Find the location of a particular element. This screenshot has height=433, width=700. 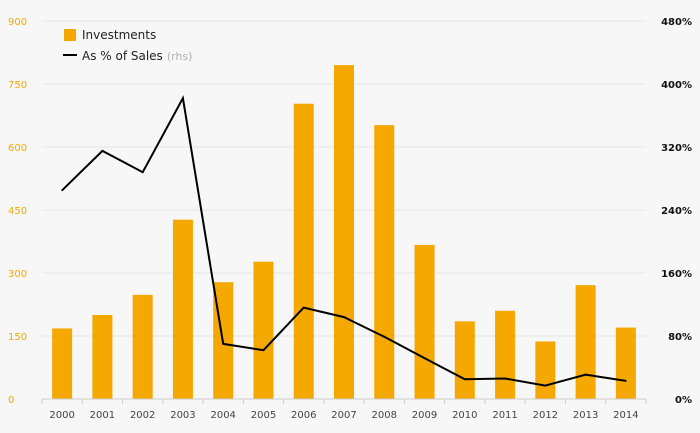

legend-label-sales-note: (rhs) is located at coordinates (180, 56).